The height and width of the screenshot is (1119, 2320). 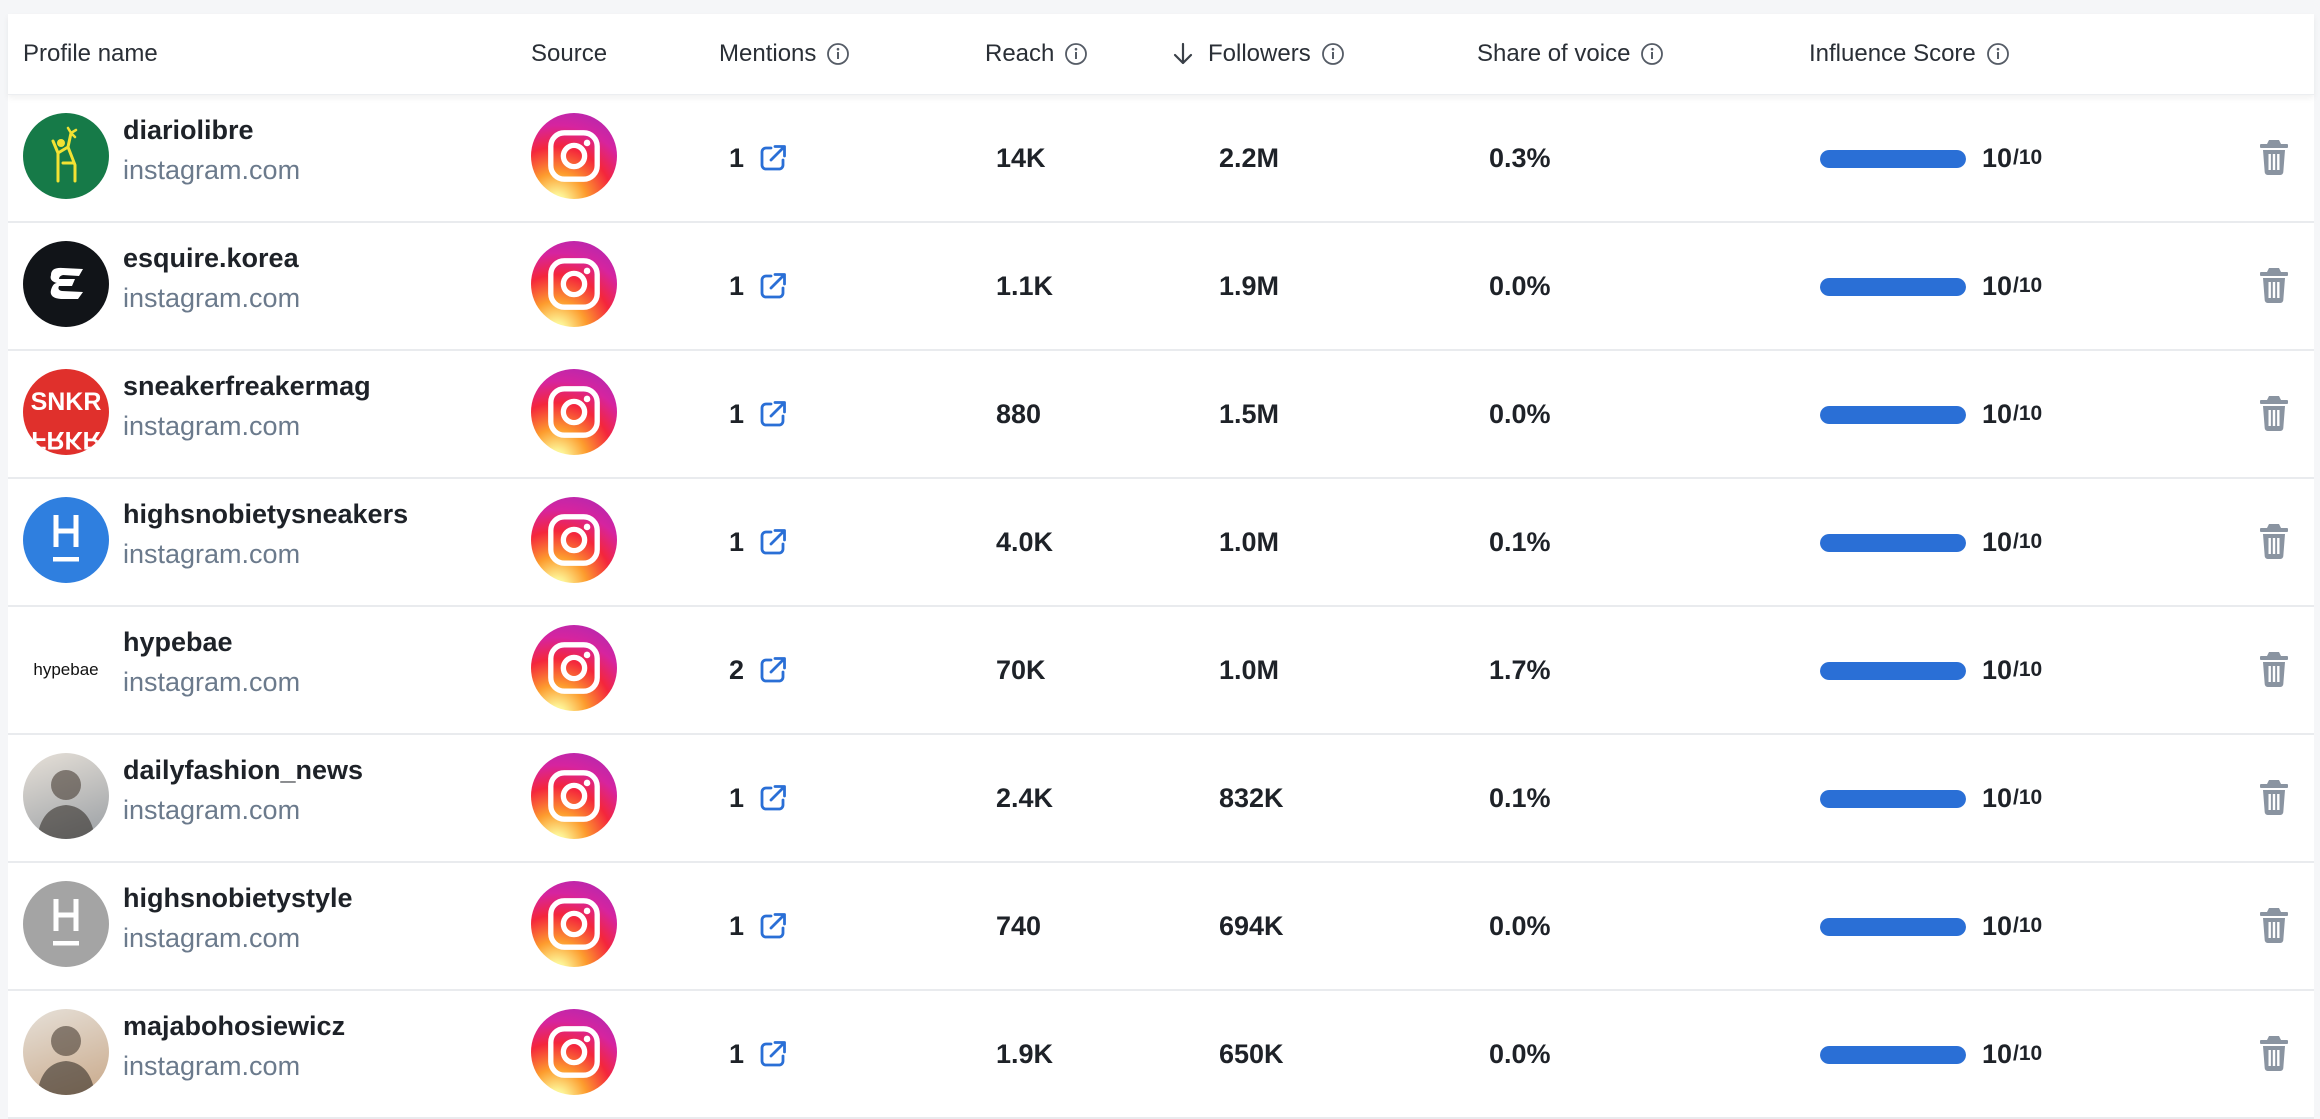 I want to click on profile-name: sneakerfreakermag, so click(x=247, y=386).